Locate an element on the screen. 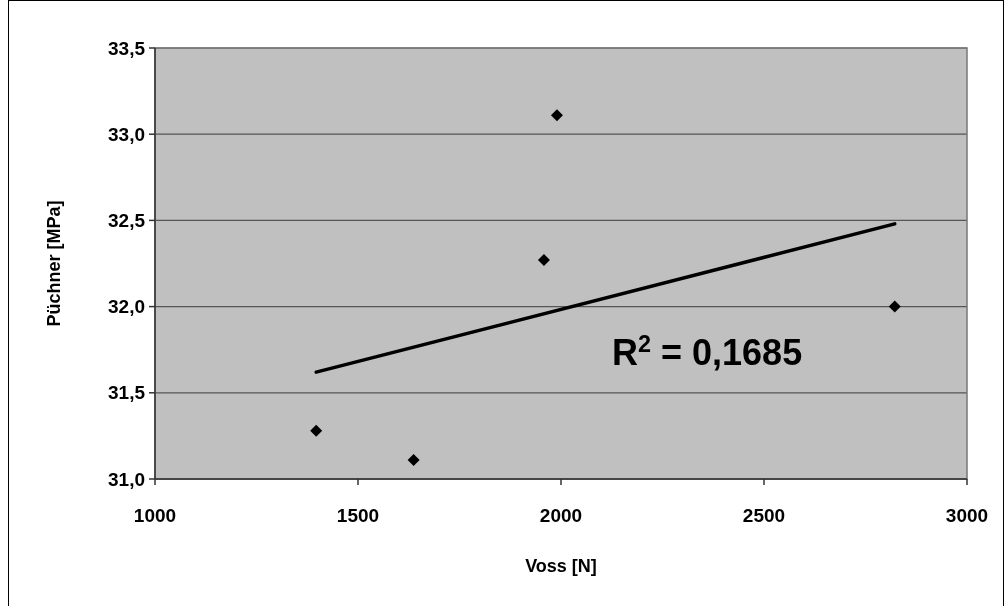  y-axis-title: Püchner [MPa] is located at coordinates (54, 263).